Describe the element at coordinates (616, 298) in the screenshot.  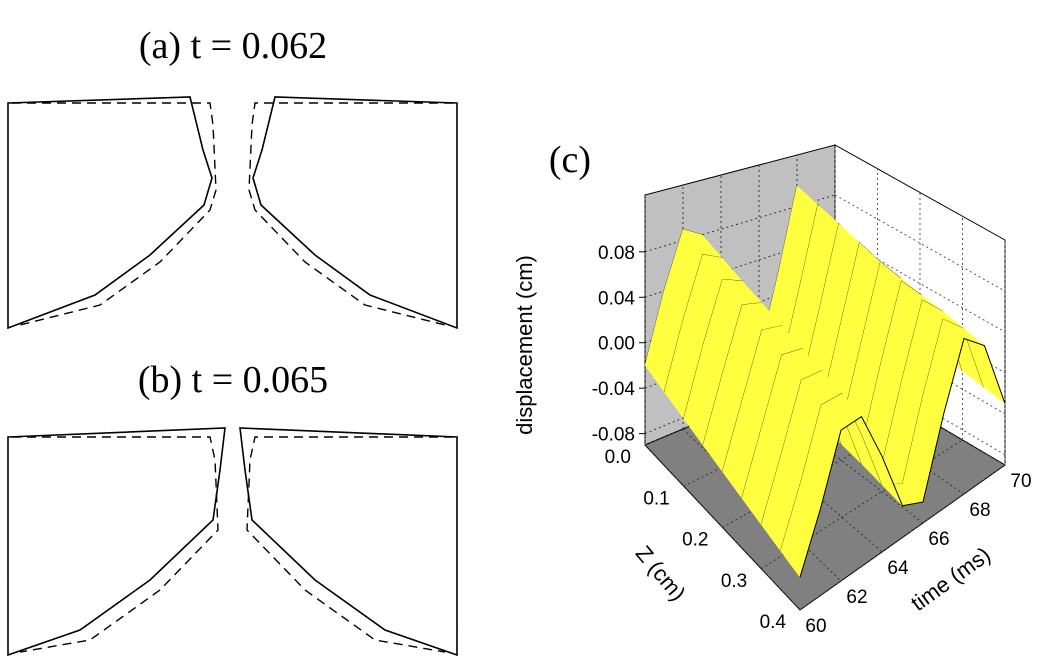
I see `y-tick-label: 0.04` at that location.